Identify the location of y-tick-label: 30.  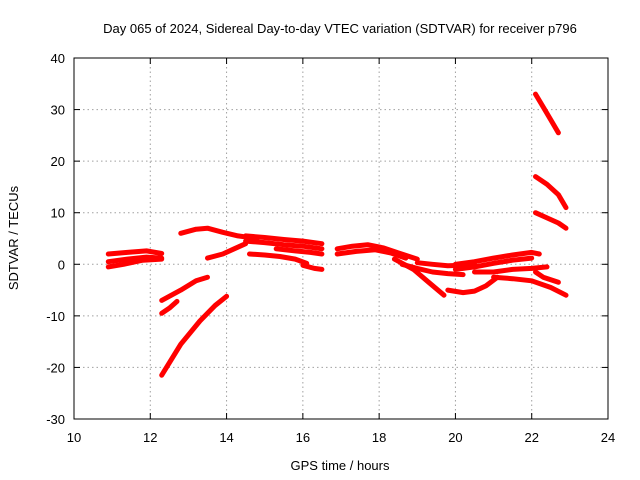
(58, 110).